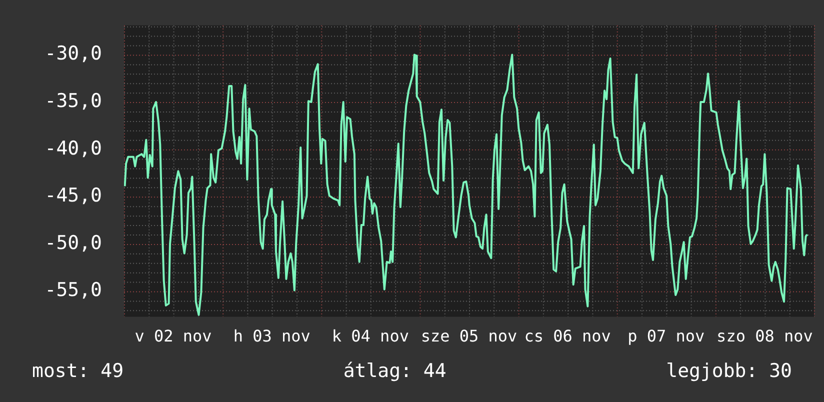 This screenshot has width=824, height=402. What do you see at coordinates (271, 336) in the screenshot?
I see `x-tick-label: h 03 nov` at bounding box center [271, 336].